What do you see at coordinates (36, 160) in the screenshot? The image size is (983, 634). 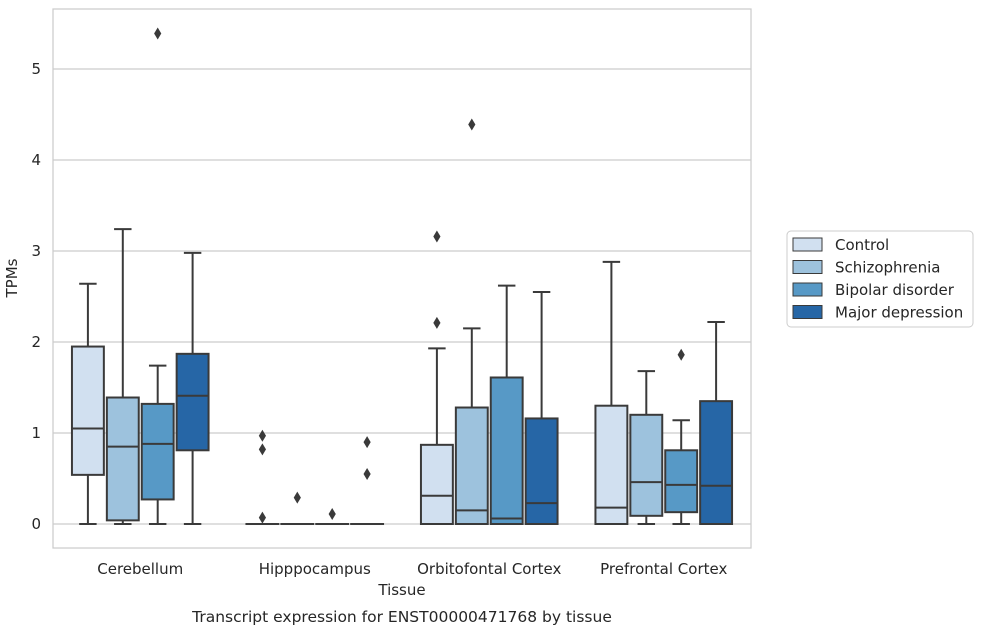 I see `y-tick-label: 4` at bounding box center [36, 160].